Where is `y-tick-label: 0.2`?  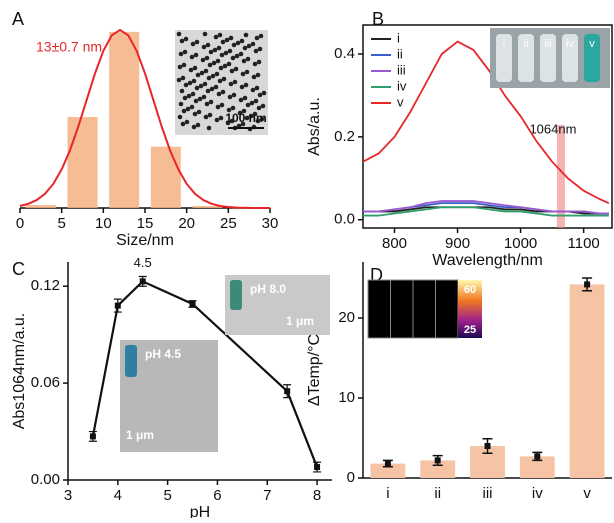
y-tick-label: 0.2 is located at coordinates (344, 136).